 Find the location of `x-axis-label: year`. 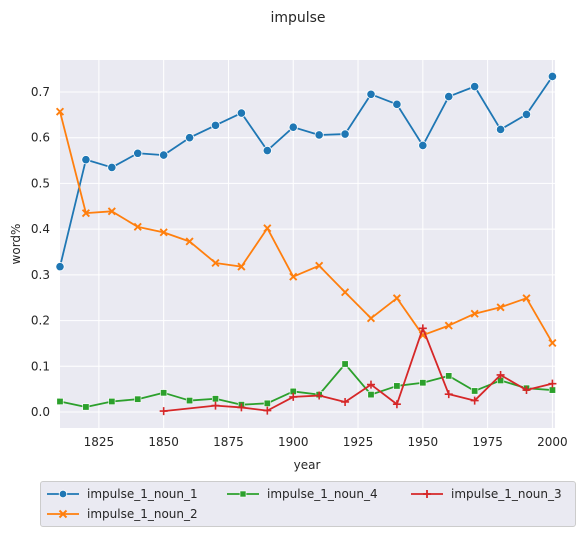

x-axis-label: year is located at coordinates (307, 465).